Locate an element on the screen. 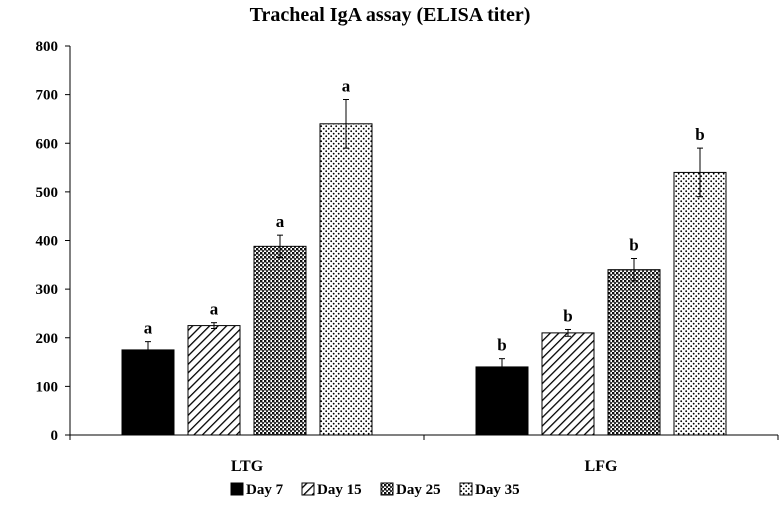 The height and width of the screenshot is (508, 780). y-tick-label: 800 is located at coordinates (47, 47).